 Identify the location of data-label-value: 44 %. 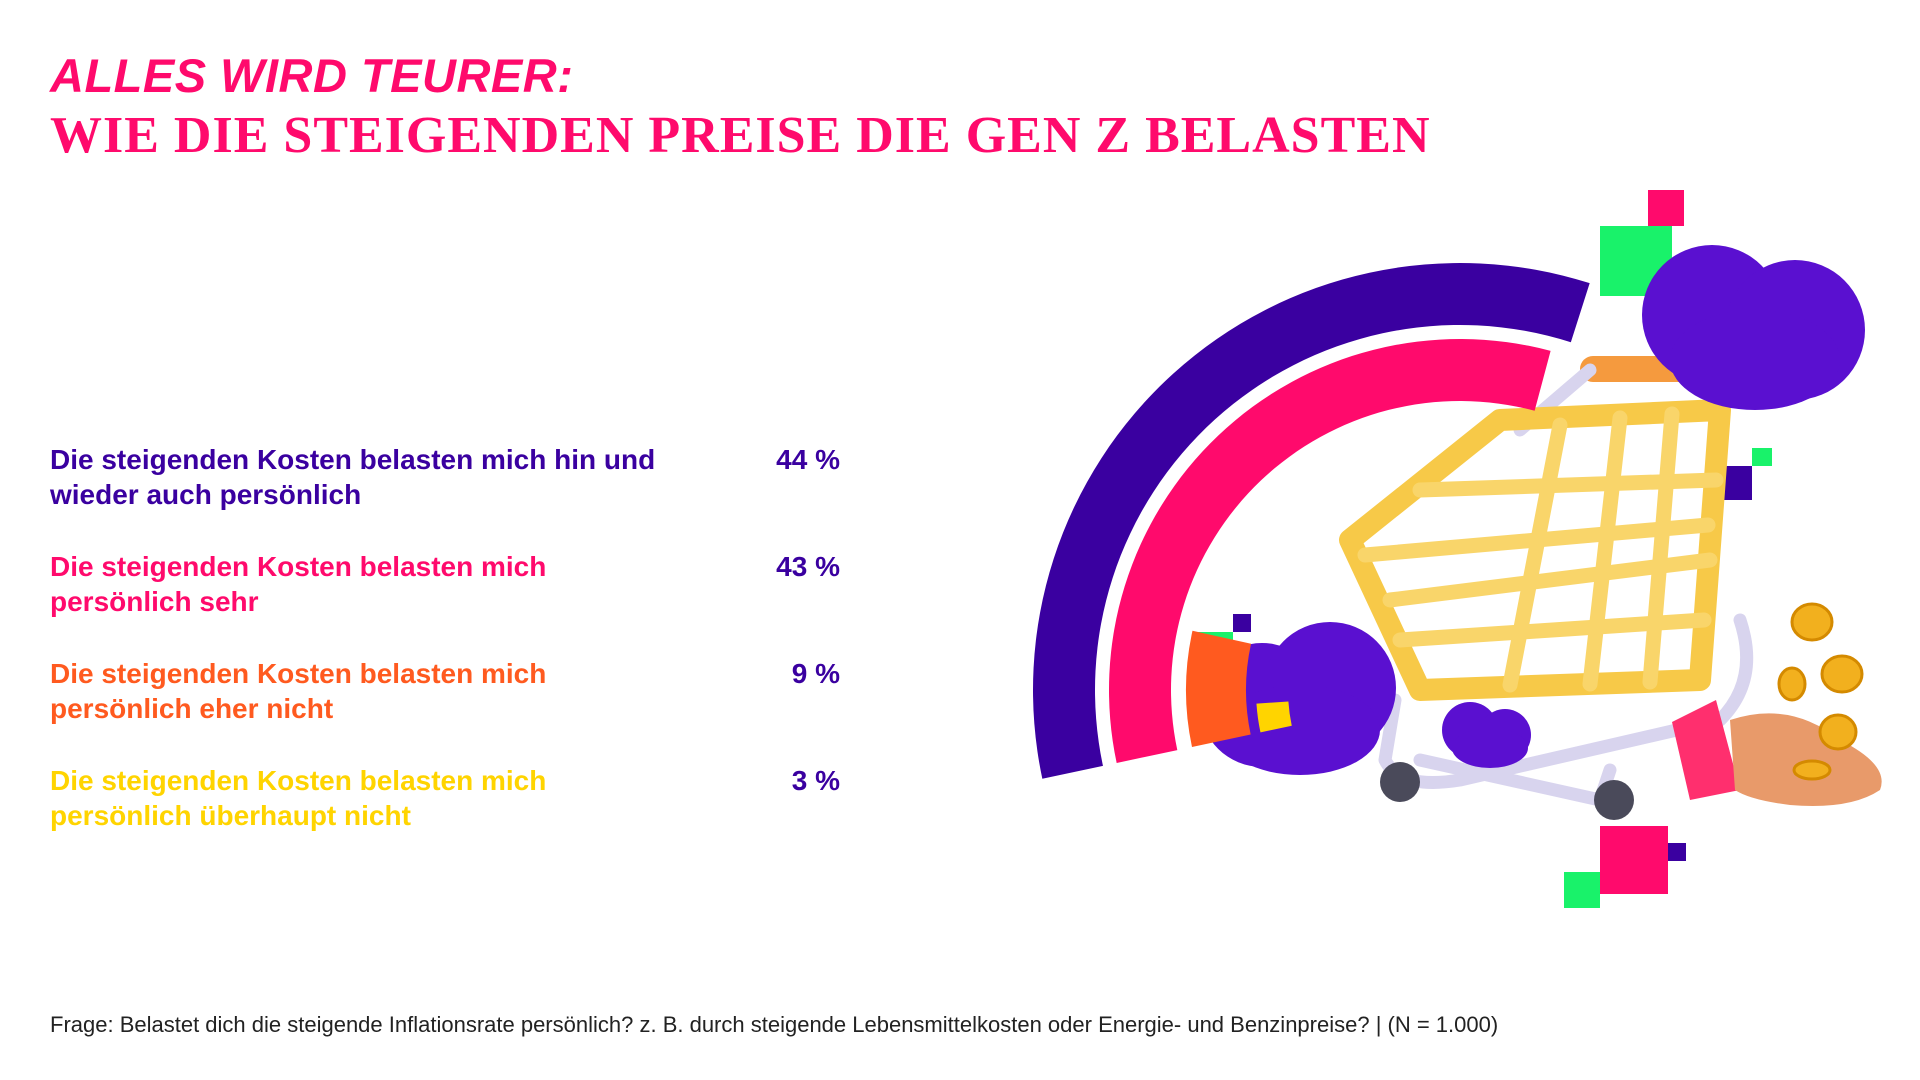
(808, 459).